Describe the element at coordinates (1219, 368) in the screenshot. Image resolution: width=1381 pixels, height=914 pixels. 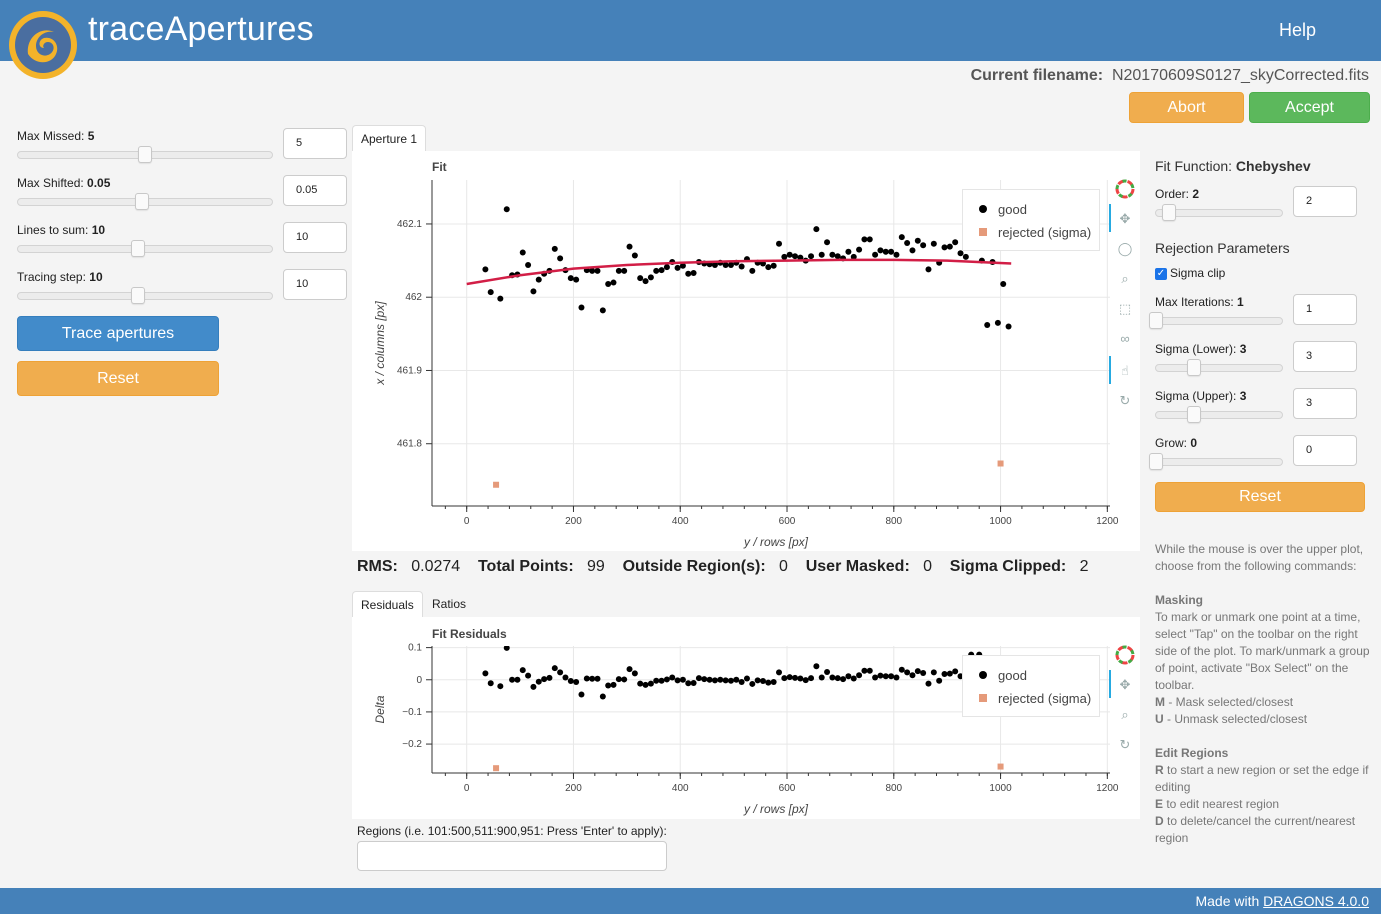
I see `sigma-lower-slider` at that location.